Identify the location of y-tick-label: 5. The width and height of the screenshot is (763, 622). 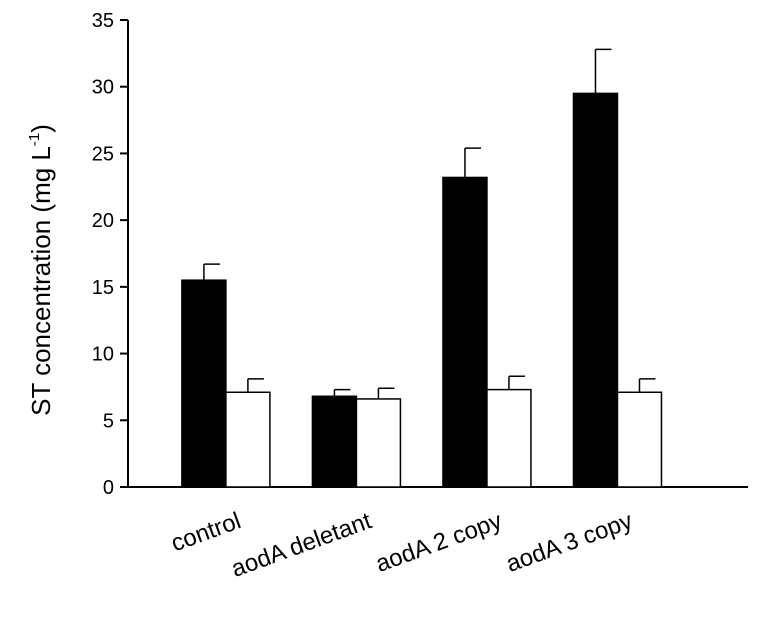
(108, 421).